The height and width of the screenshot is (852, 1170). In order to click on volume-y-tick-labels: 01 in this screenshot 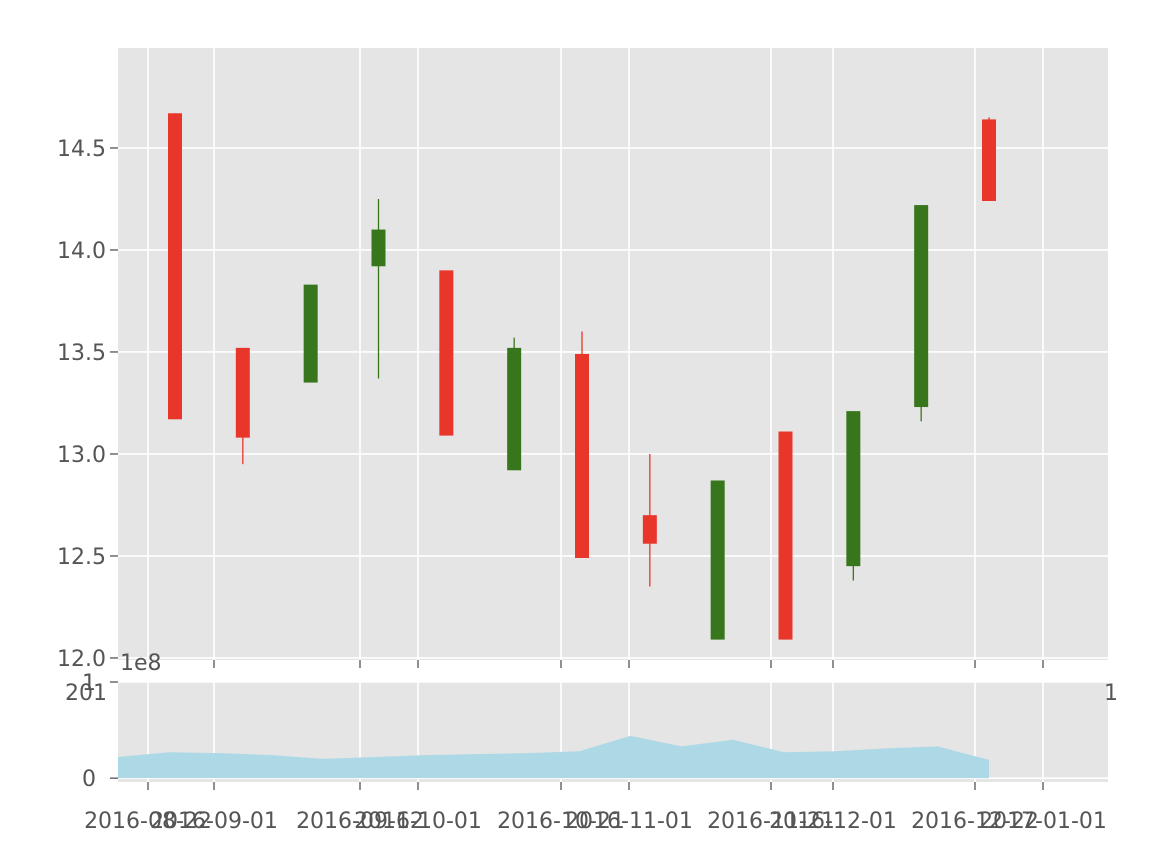, I will do `click(100, 731)`.